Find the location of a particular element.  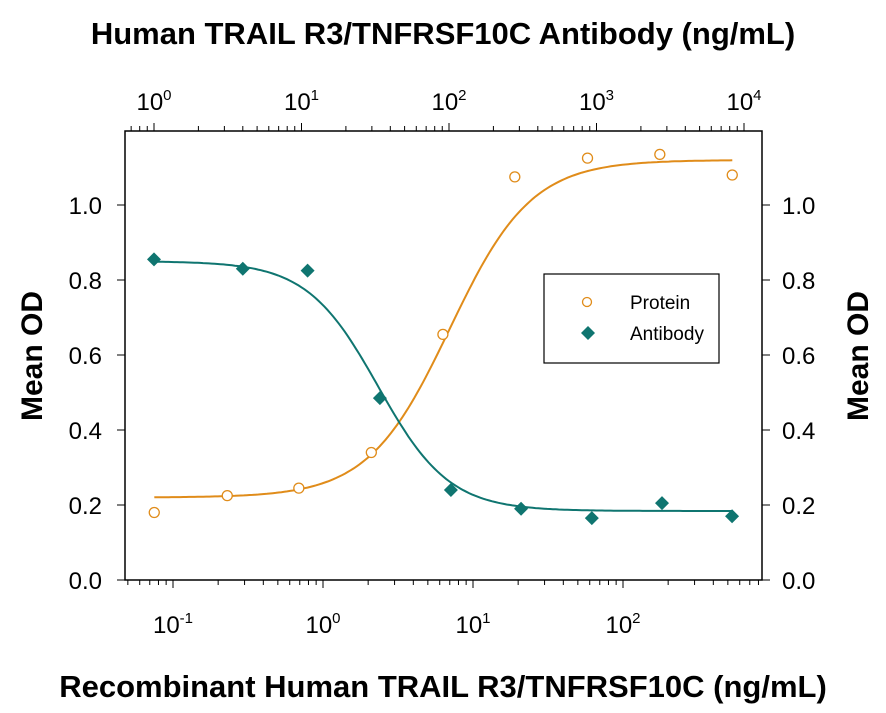

x2-tick-label: 10¹ is located at coordinates (301, 101).